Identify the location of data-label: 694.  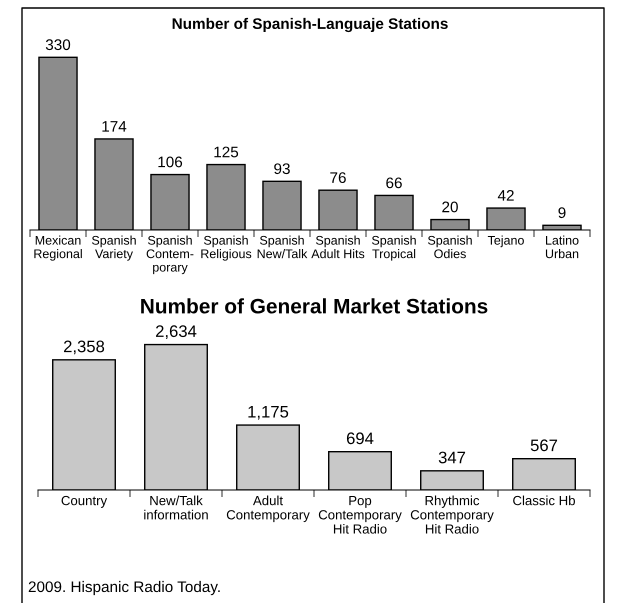
(360, 438).